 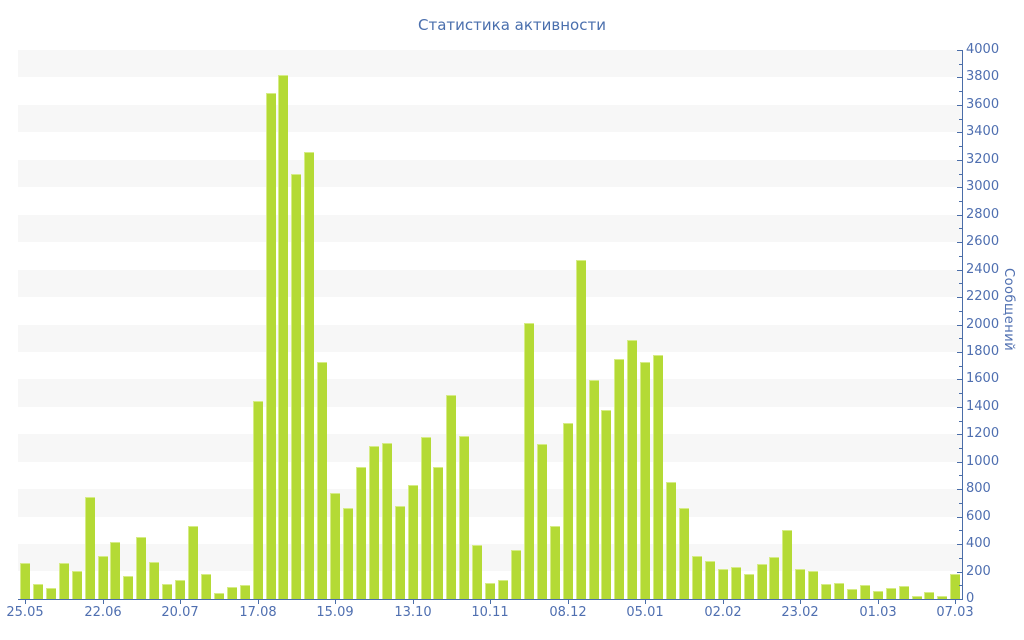 I want to click on x-tick-label: 20.07, so click(x=180, y=612).